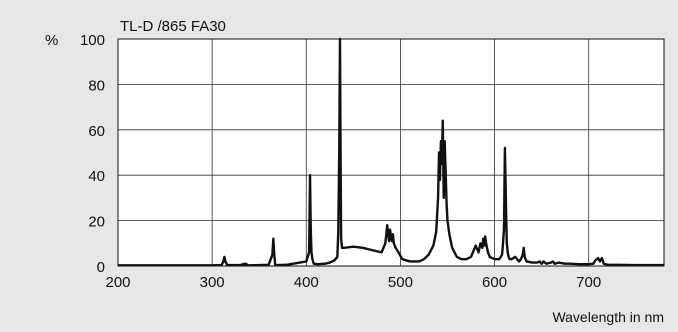 This screenshot has width=678, height=332. I want to click on x-tick-label: 600, so click(494, 282).